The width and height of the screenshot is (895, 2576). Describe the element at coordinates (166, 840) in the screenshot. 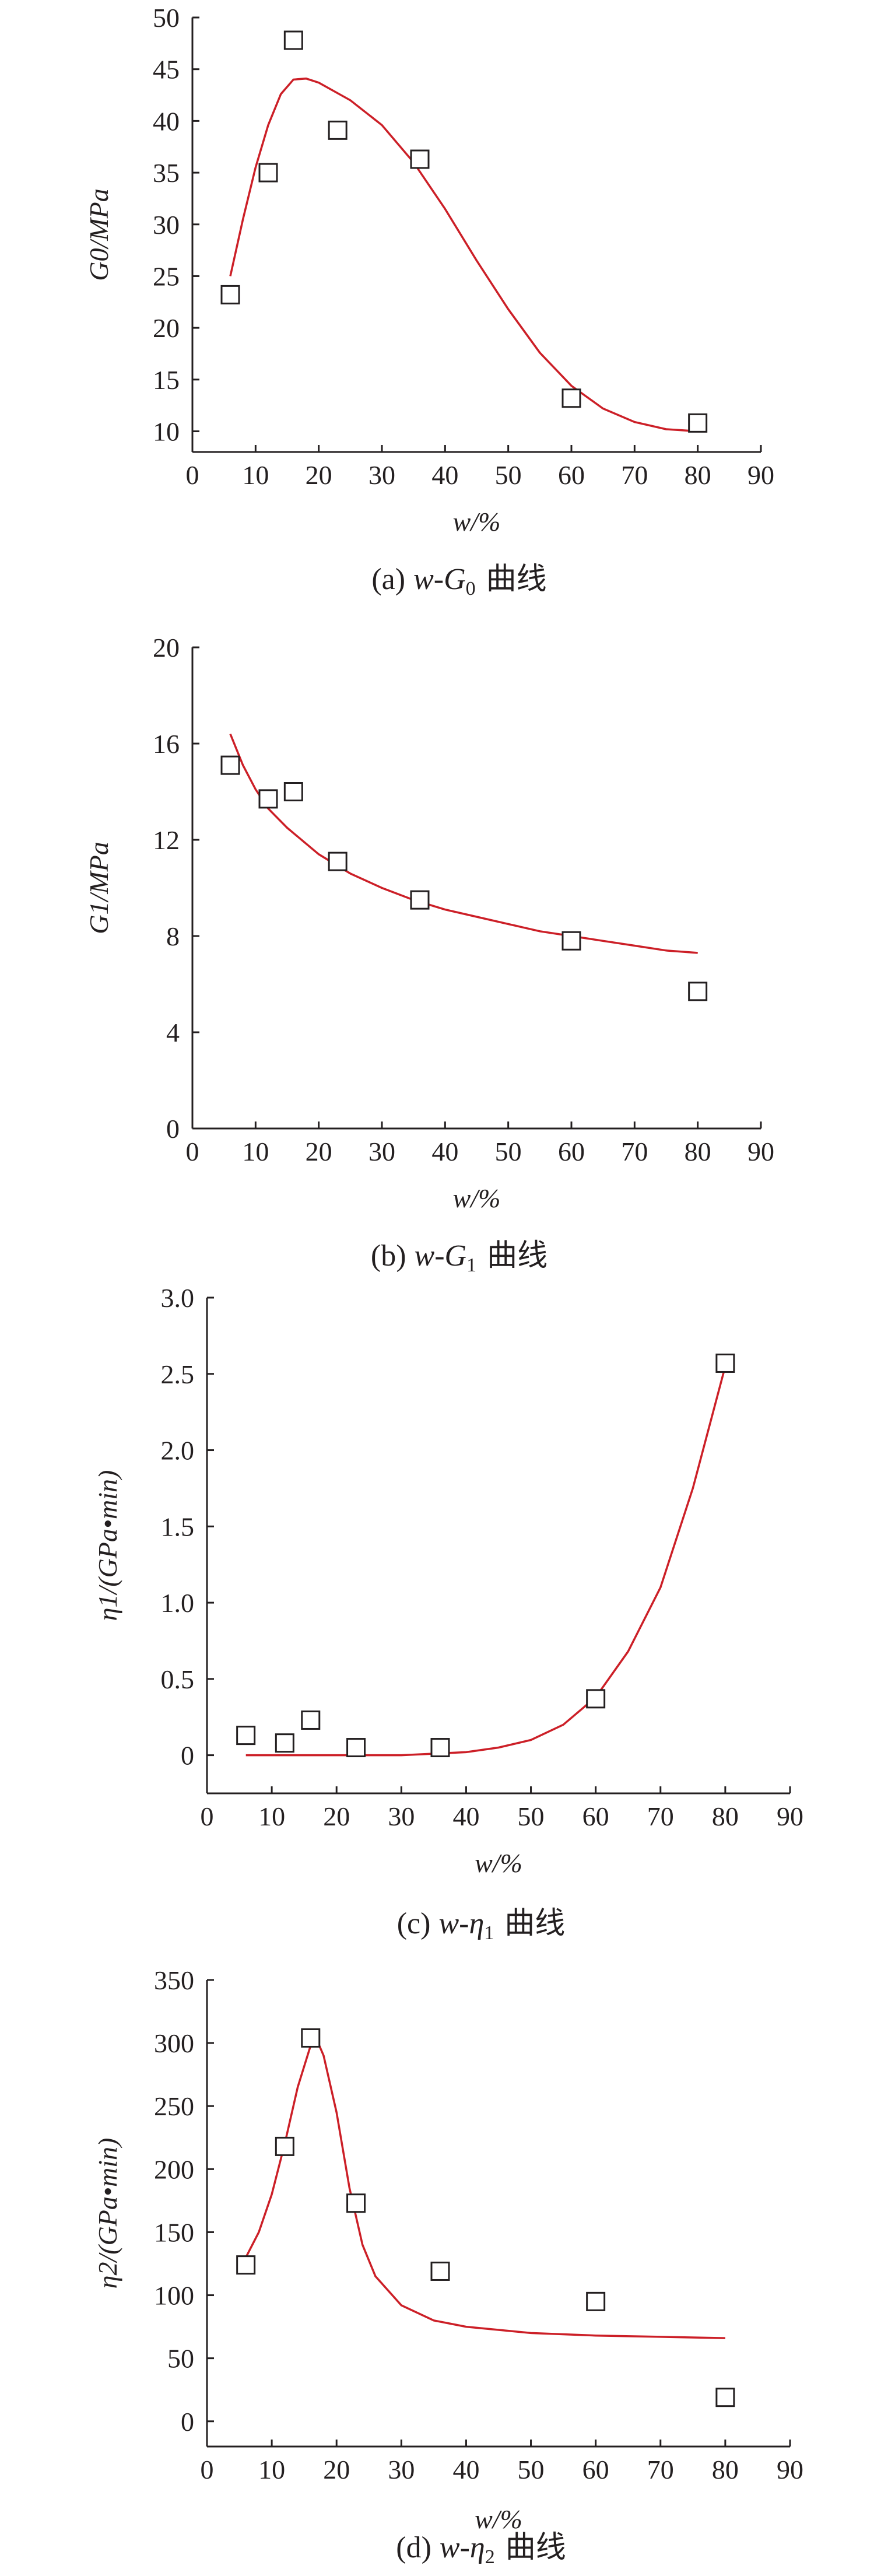

I see `y-tick-label: 12` at that location.